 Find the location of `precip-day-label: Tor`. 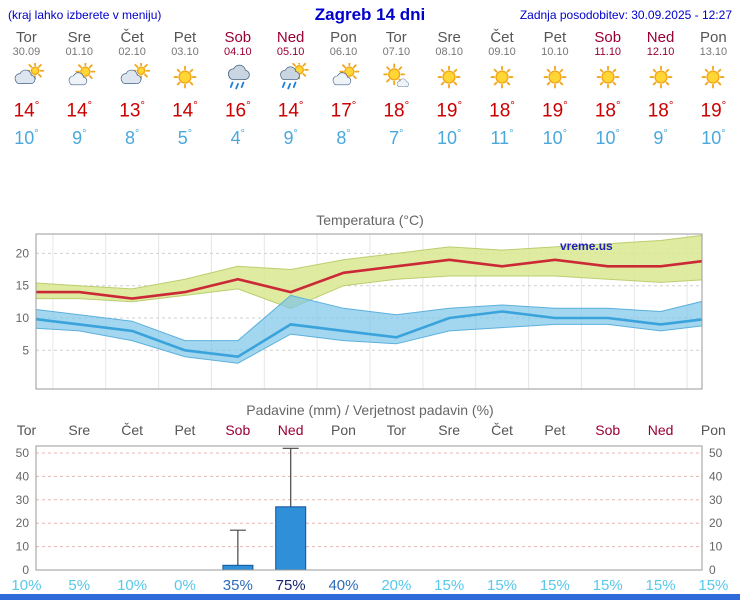

precip-day-label: Tor is located at coordinates (396, 430).